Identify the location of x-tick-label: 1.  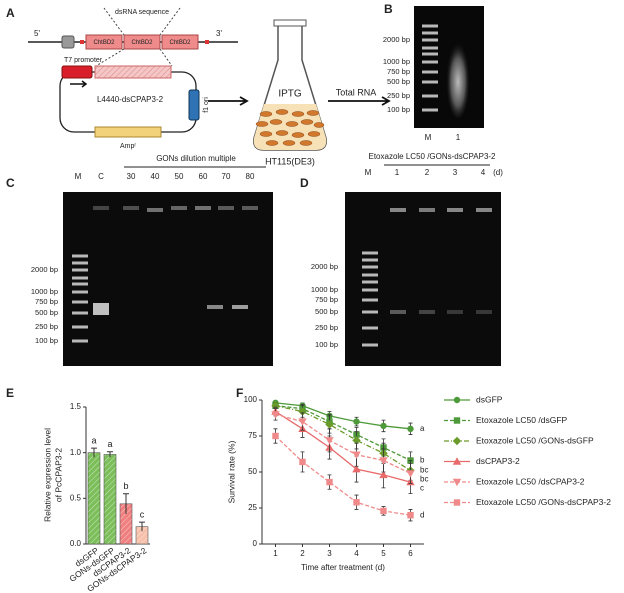
(275, 553).